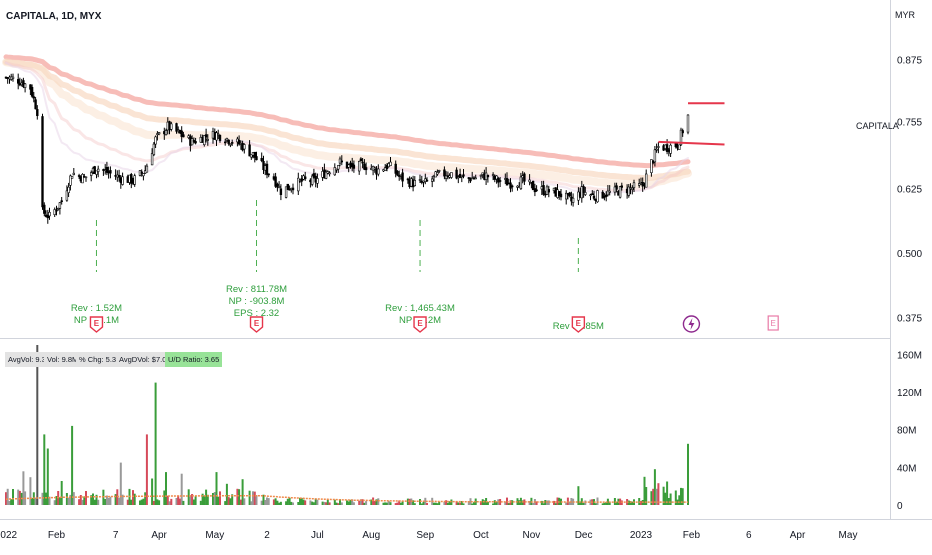  Describe the element at coordinates (481, 535) in the screenshot. I see `time-tick-label: Oct` at that location.